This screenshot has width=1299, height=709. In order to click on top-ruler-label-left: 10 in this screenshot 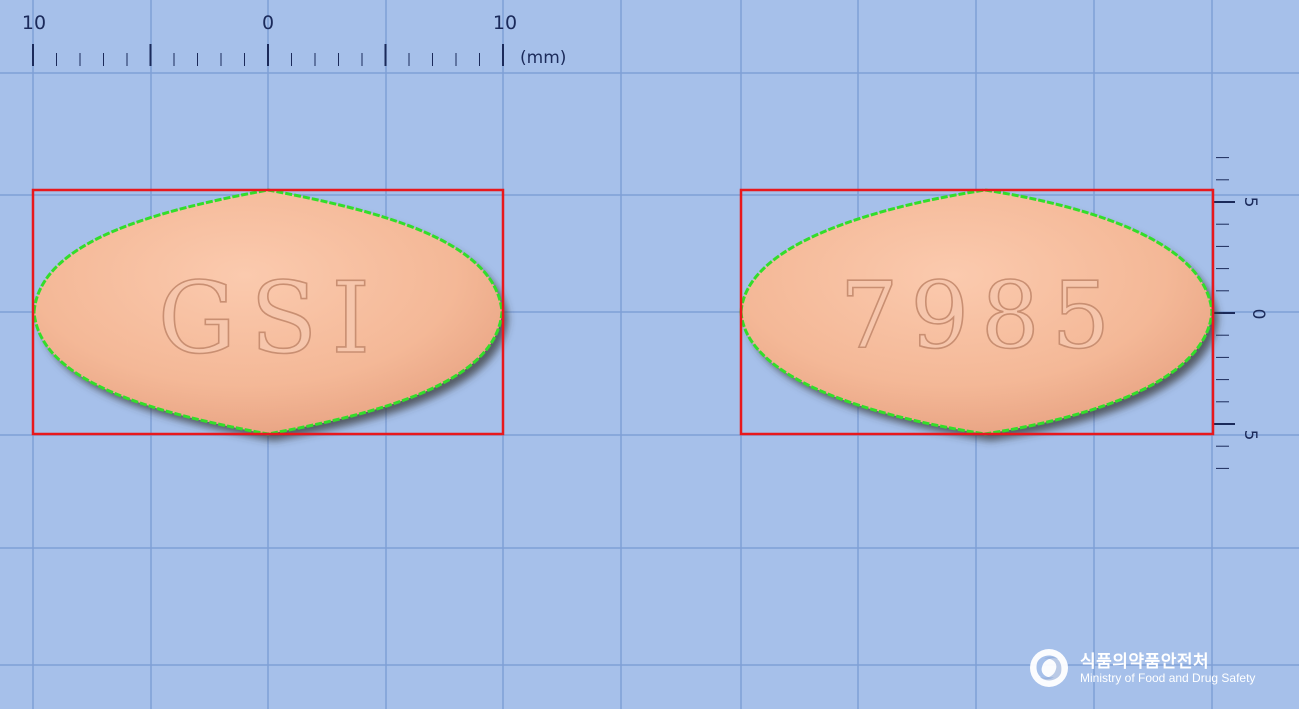, I will do `click(34, 23)`.